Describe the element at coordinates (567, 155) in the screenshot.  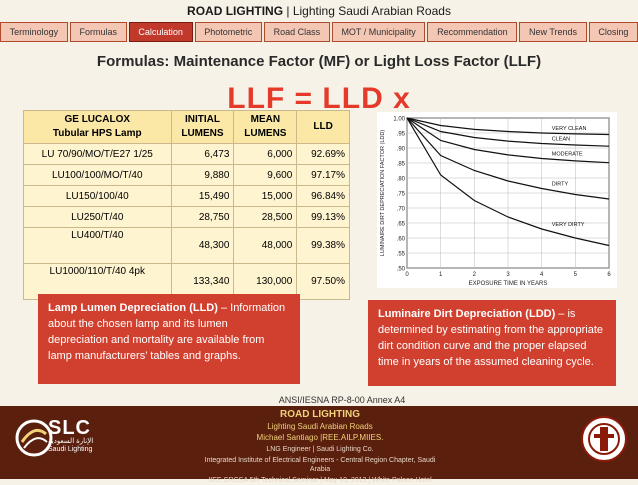
I see `series-label: MODERATE` at that location.